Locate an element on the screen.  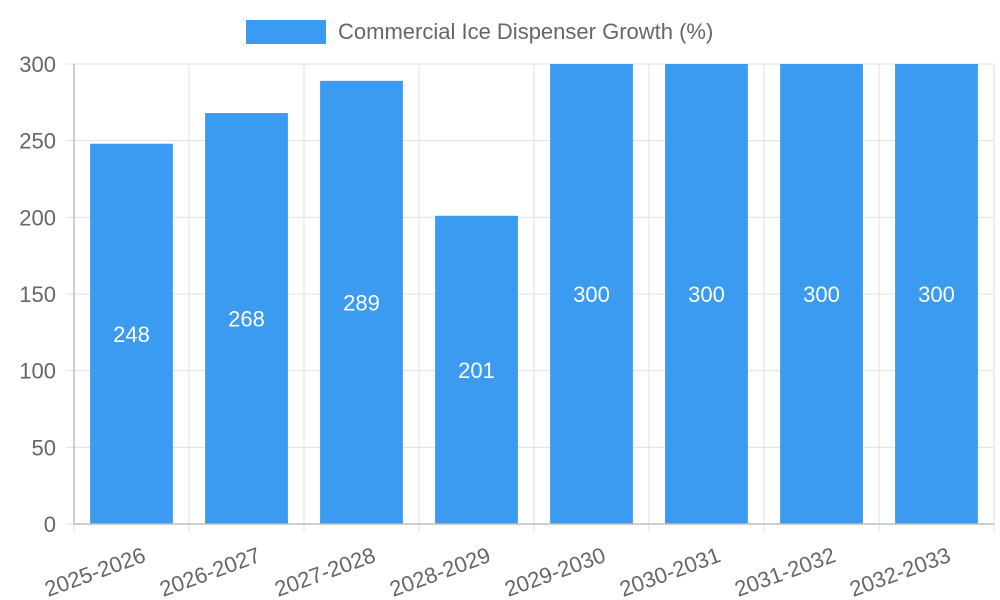
legend-swatch is located at coordinates (286, 32).